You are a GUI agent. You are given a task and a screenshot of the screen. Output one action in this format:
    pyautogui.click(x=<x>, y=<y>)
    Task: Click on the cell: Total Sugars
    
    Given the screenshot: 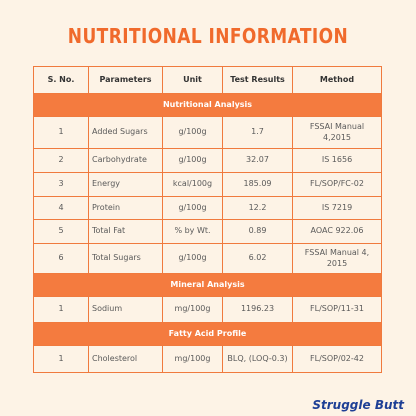 What is the action you would take?
    pyautogui.click(x=125, y=258)
    